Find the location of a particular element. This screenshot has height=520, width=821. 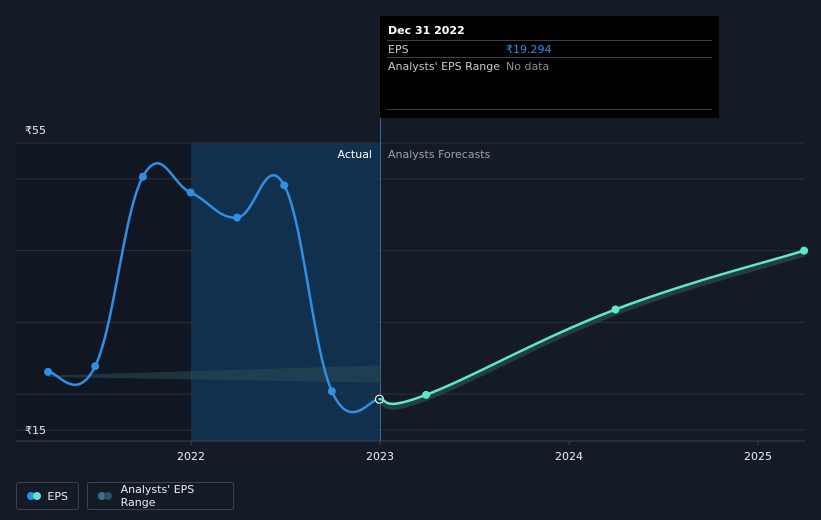

y-axis-top-label: ₹55 is located at coordinates (35, 130).